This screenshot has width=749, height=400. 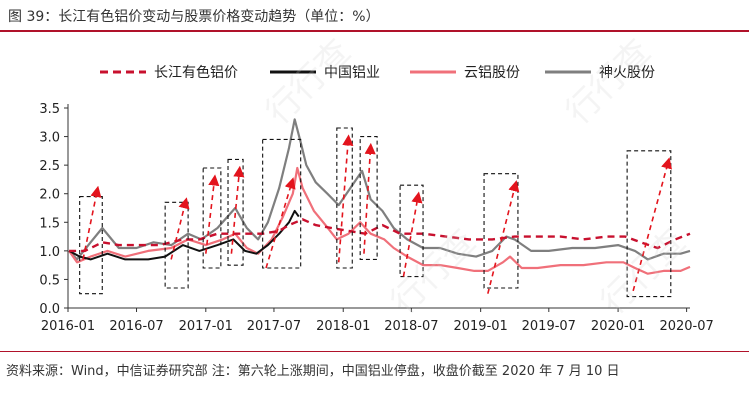 I want to click on figure-title: 图 39：长江有色铝价变动与股票价格变动趋势（单位：%）, so click(x=194, y=17).